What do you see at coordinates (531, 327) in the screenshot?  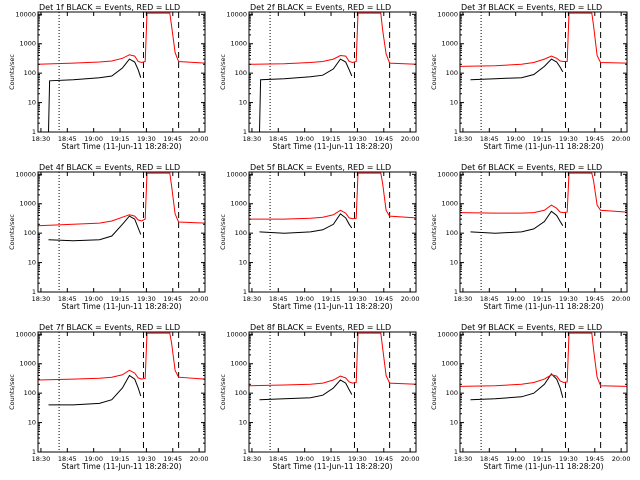 I see `panel-title: Det 9f BLACK = Events, RED = LLD` at bounding box center [531, 327].